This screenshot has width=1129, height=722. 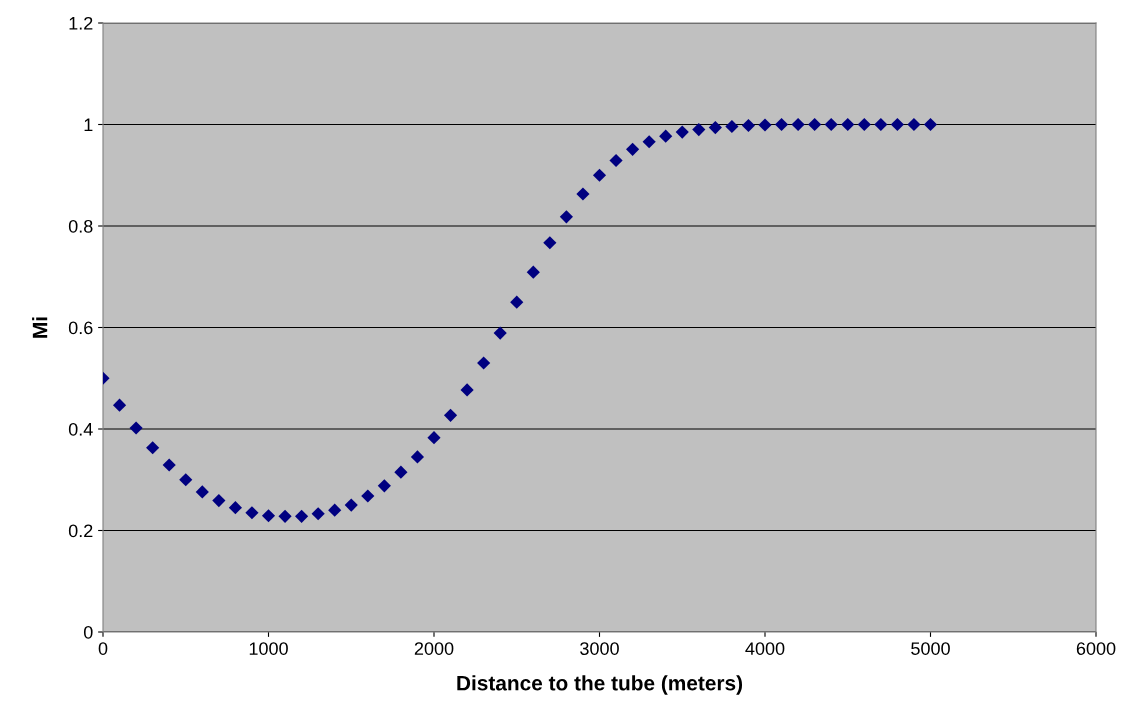 I want to click on x-axis-title: Distance to the tube (meters), so click(x=600, y=685).